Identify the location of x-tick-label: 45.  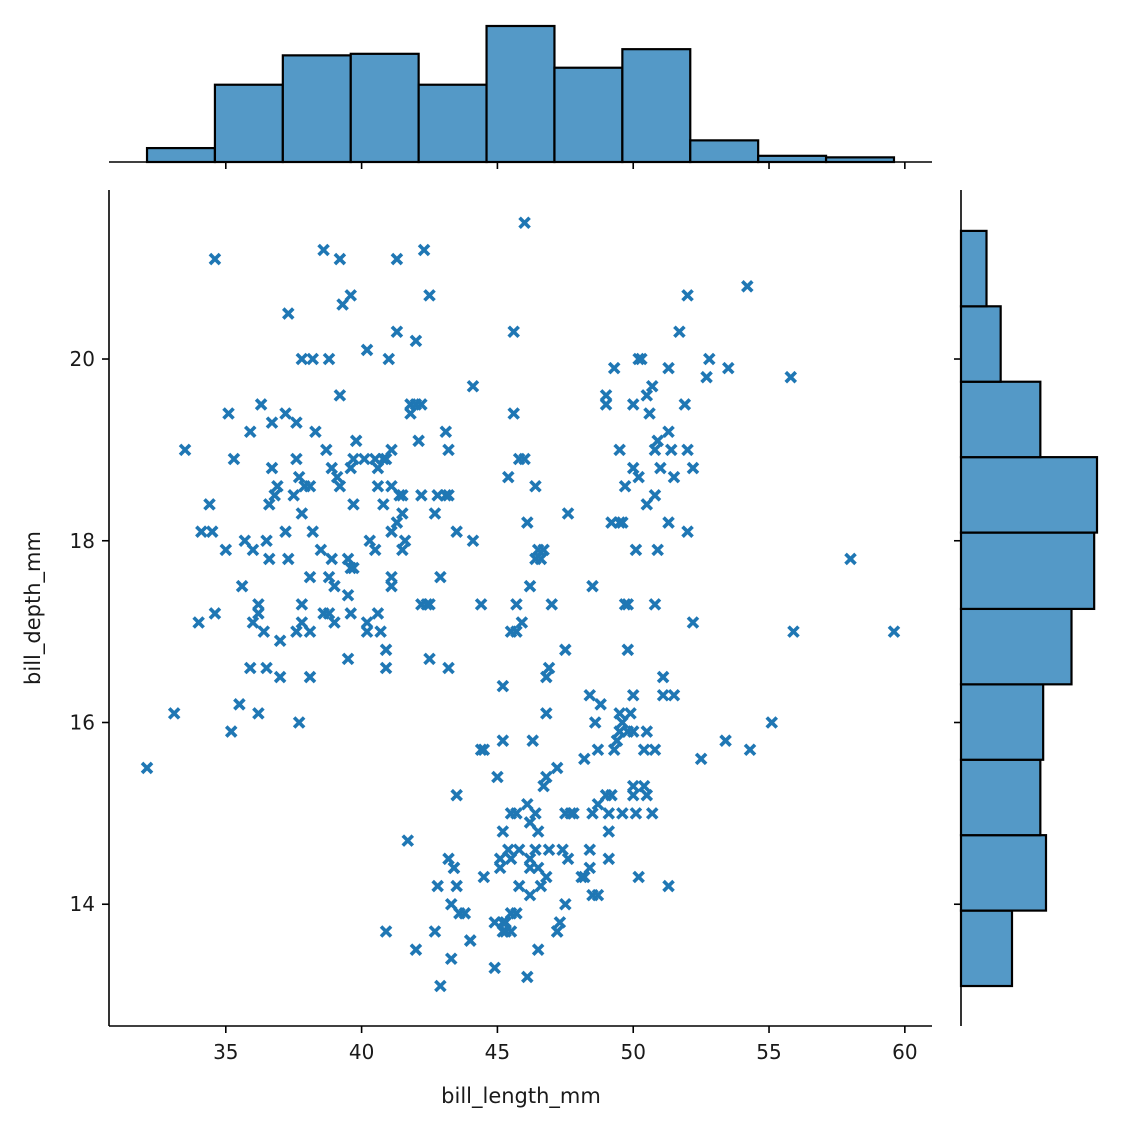
(497, 1052).